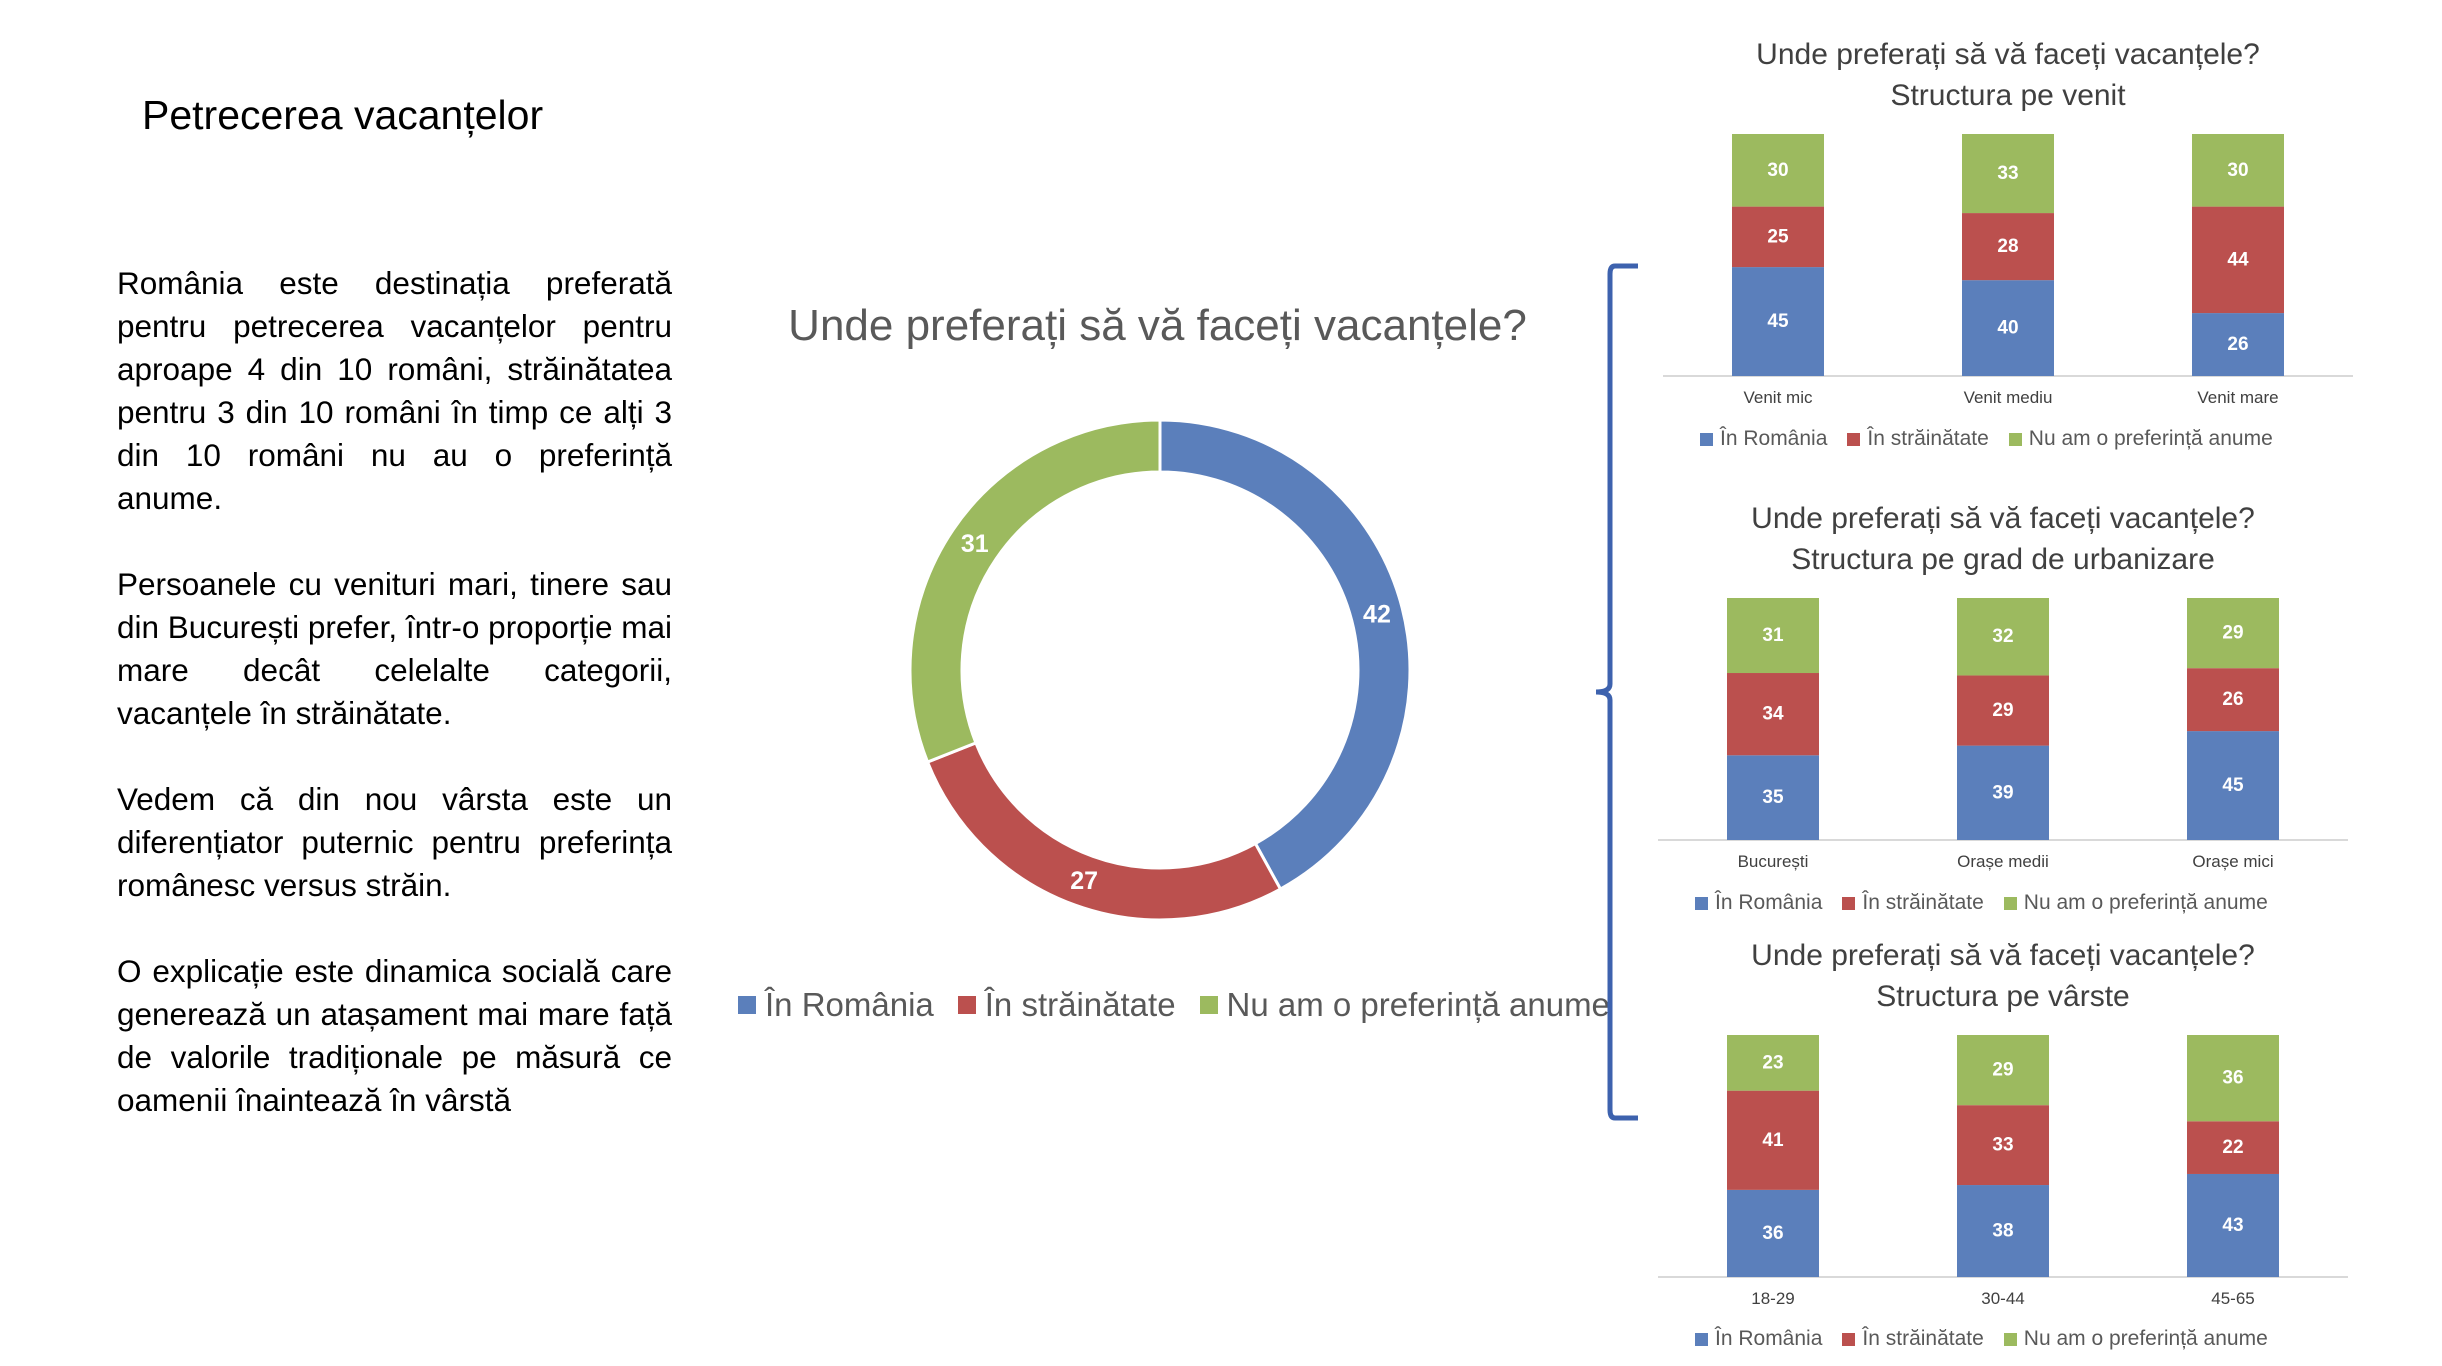  I want to click on bar-data-label: 22, so click(2232, 1147).